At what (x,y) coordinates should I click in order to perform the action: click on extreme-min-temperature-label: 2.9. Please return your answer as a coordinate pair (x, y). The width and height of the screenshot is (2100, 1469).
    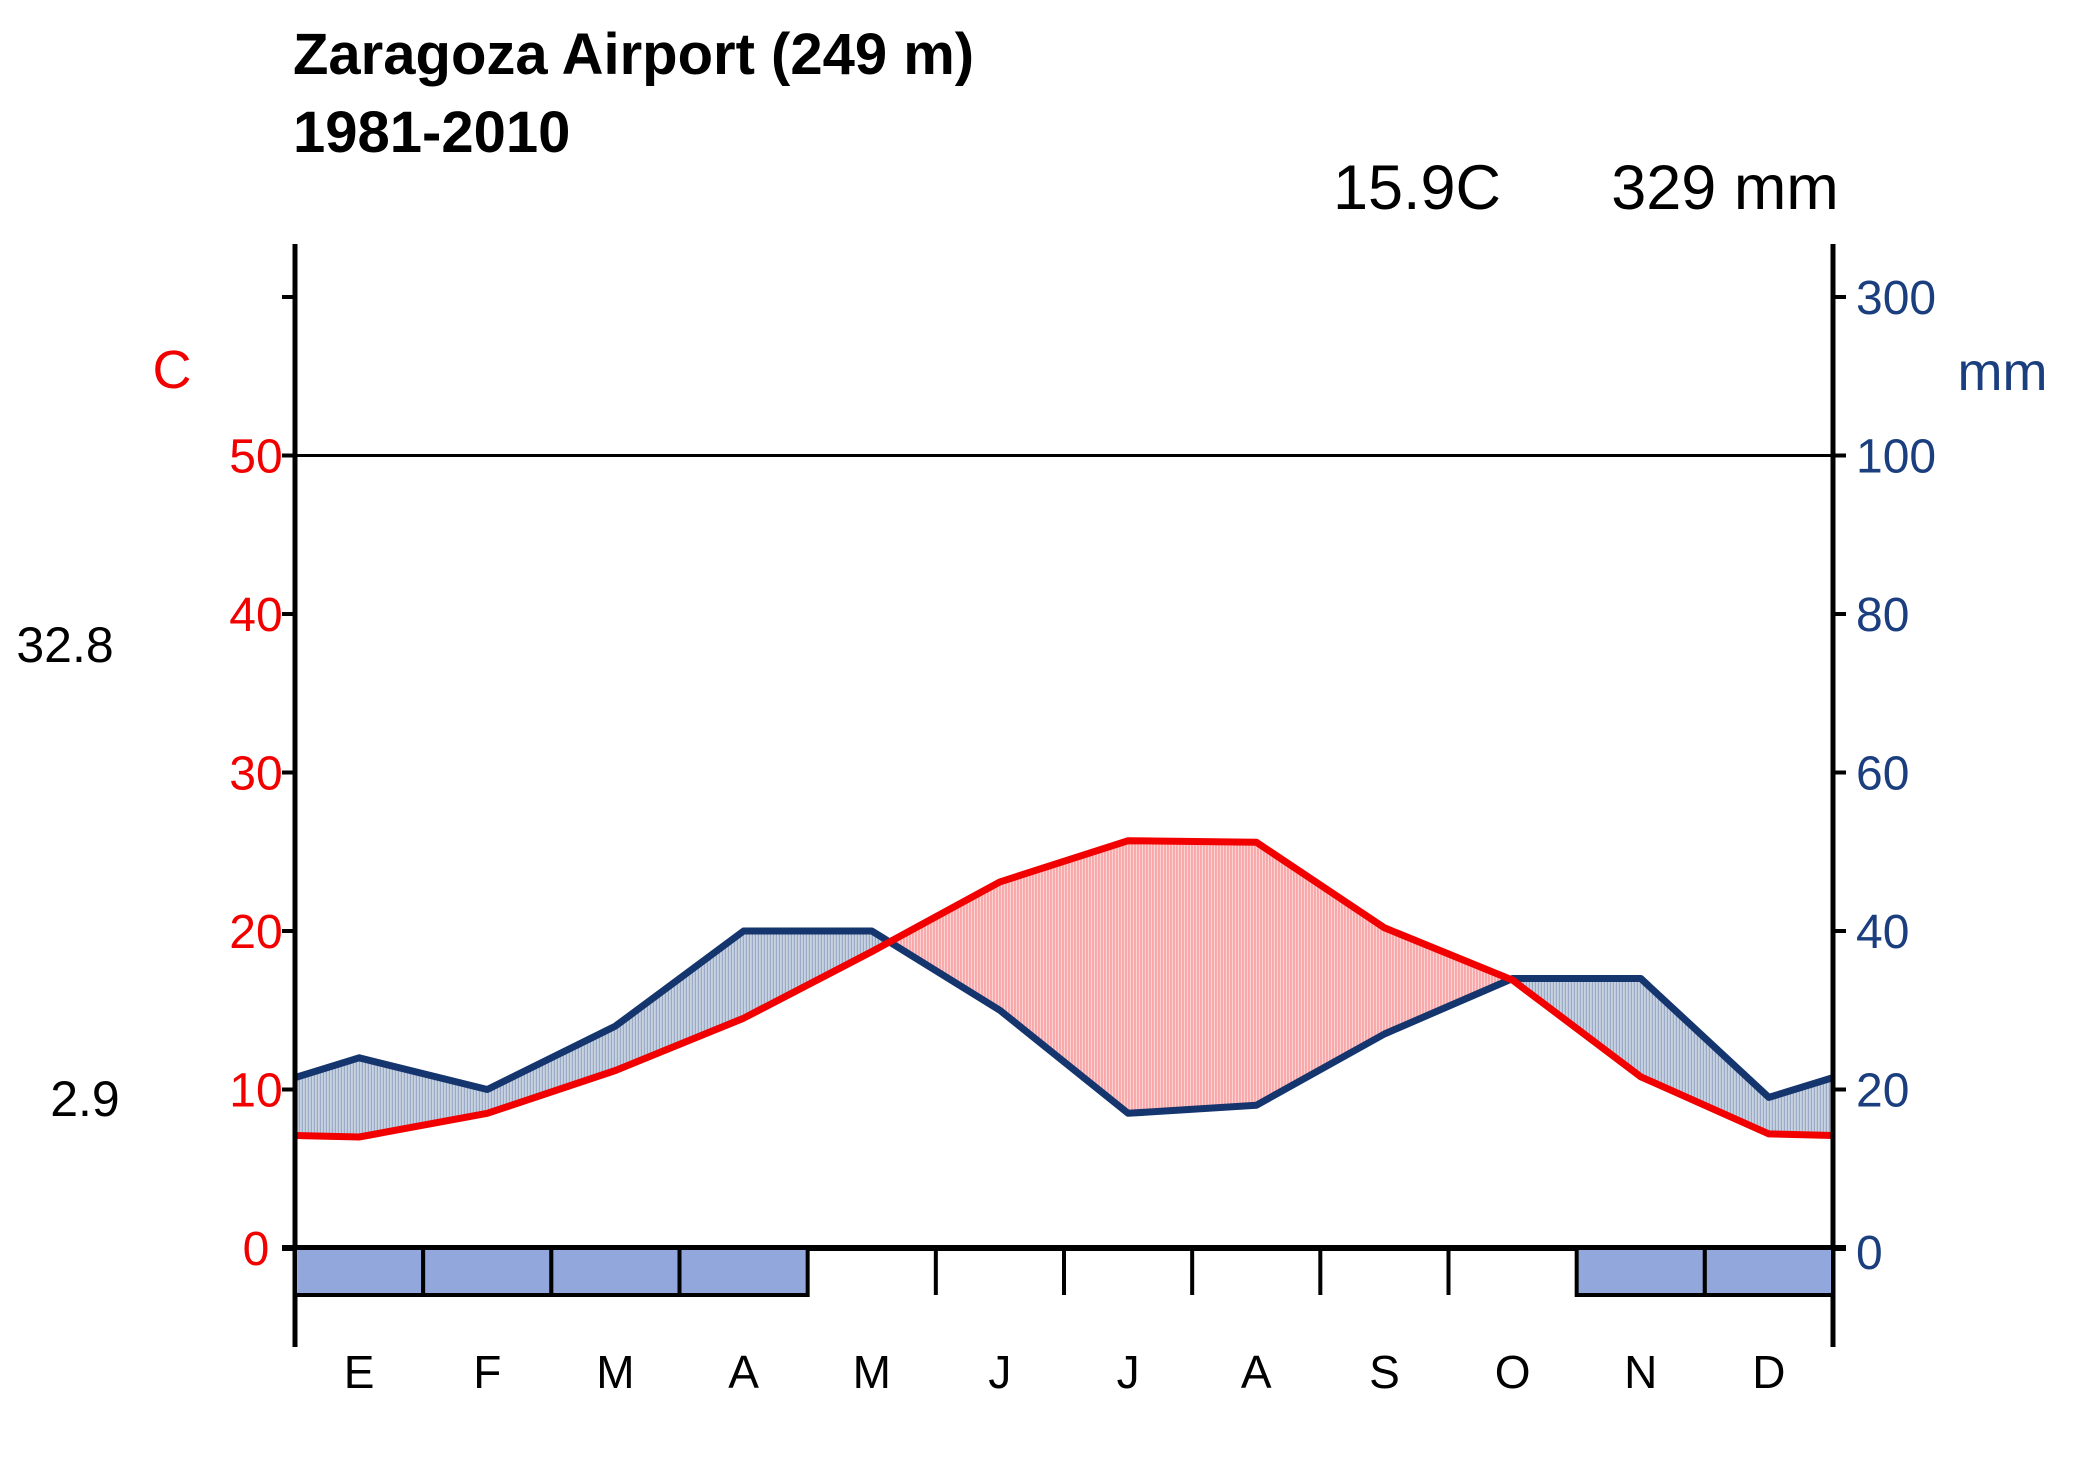
    Looking at the image, I should click on (85, 1099).